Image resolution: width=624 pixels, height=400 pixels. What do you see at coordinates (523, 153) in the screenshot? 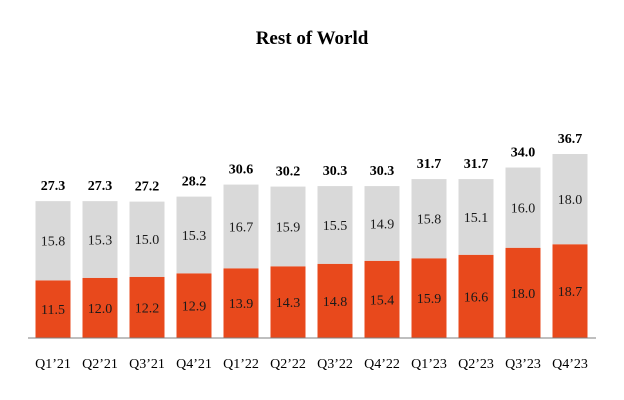
I see `total-label-11: 34.0` at bounding box center [523, 153].